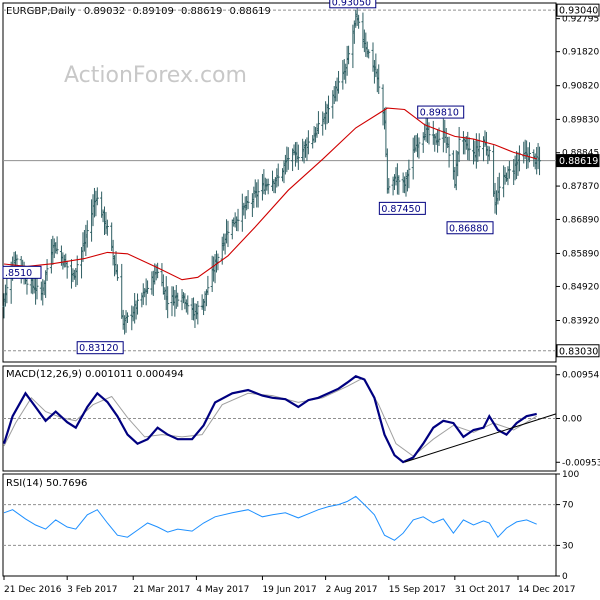 The height and width of the screenshot is (600, 600). Describe the element at coordinates (568, 506) in the screenshot. I see `rsi-y-tick-label: 70` at that location.